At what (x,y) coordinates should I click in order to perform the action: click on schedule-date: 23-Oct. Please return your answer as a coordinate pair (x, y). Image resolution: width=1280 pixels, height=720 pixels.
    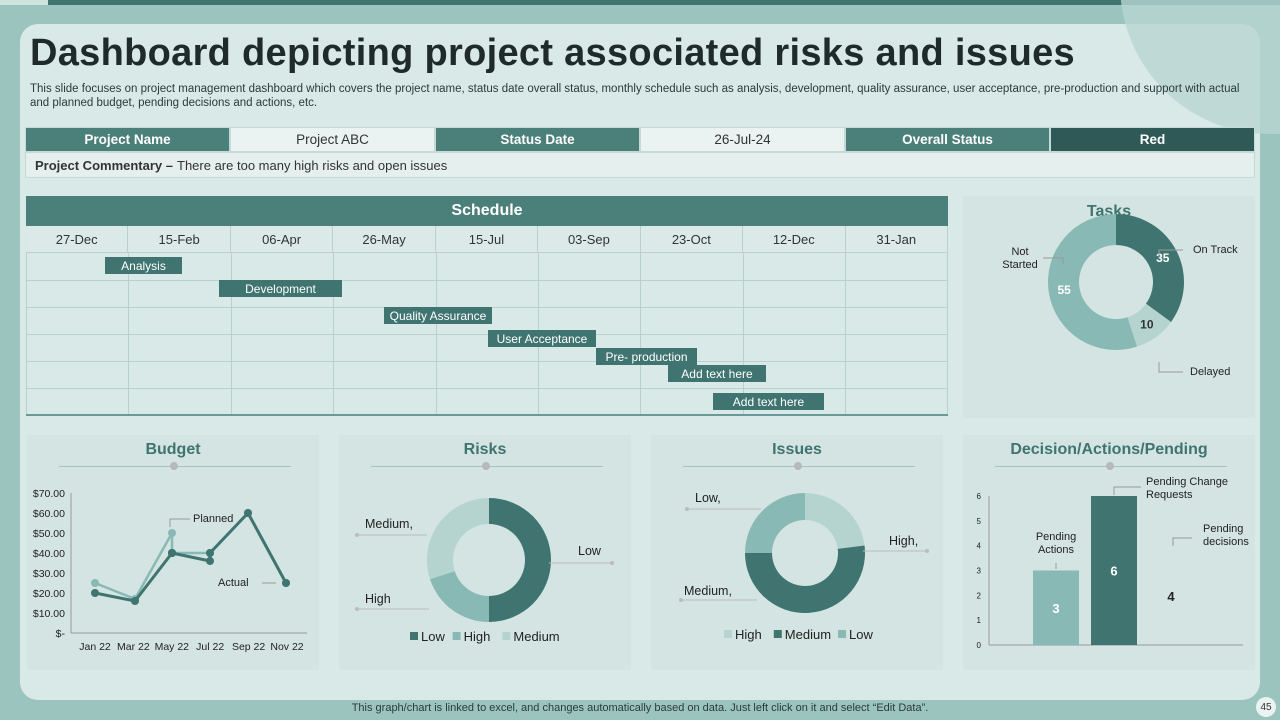
    Looking at the image, I should click on (692, 239).